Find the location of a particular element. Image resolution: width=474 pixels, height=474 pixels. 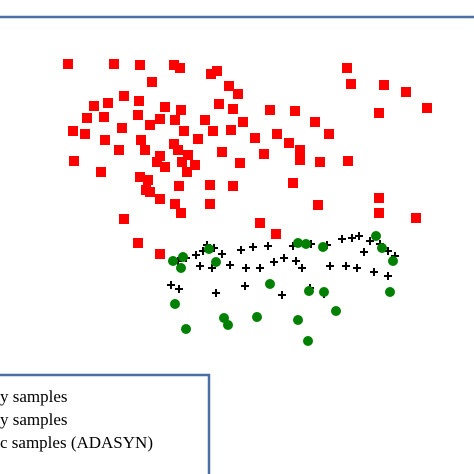

legend-entry-1: y samples is located at coordinates (34, 396).